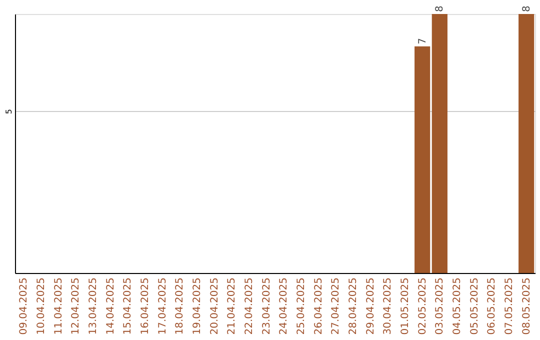 The height and width of the screenshot is (340, 540). What do you see at coordinates (388, 306) in the screenshot?
I see `x-tick-label: 30.04.2025` at bounding box center [388, 306].